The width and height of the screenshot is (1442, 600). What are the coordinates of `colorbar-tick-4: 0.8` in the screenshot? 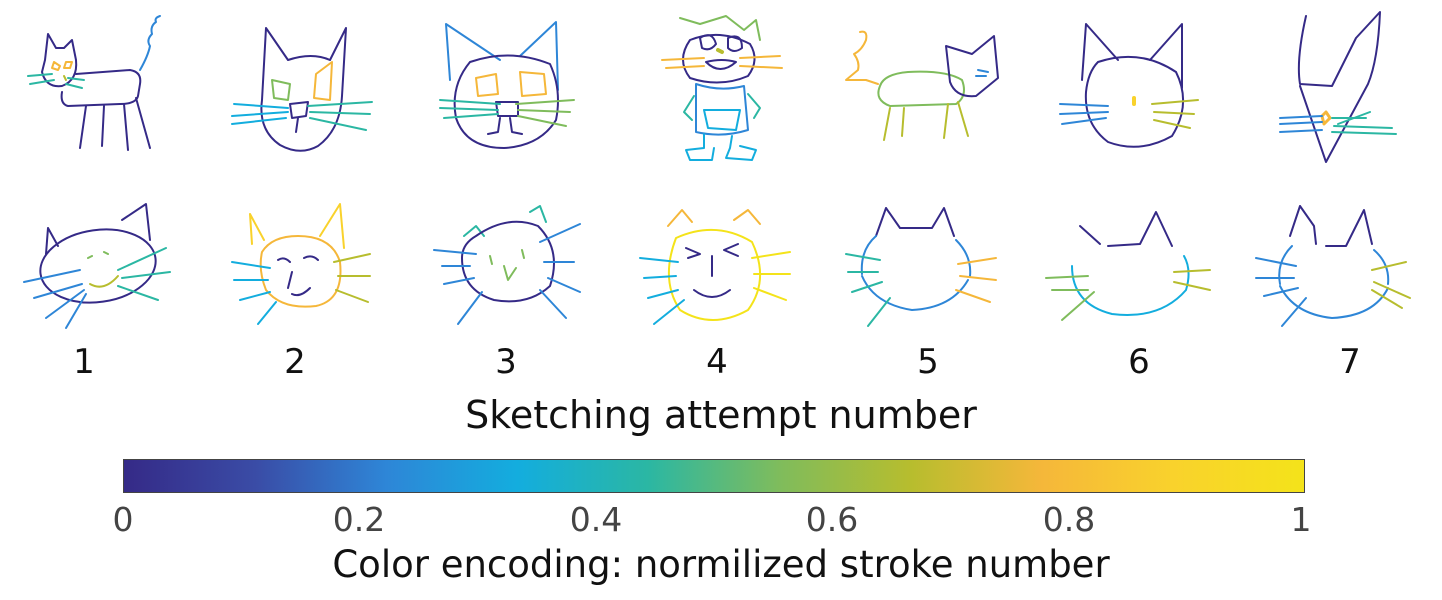 It's located at (1069, 519).